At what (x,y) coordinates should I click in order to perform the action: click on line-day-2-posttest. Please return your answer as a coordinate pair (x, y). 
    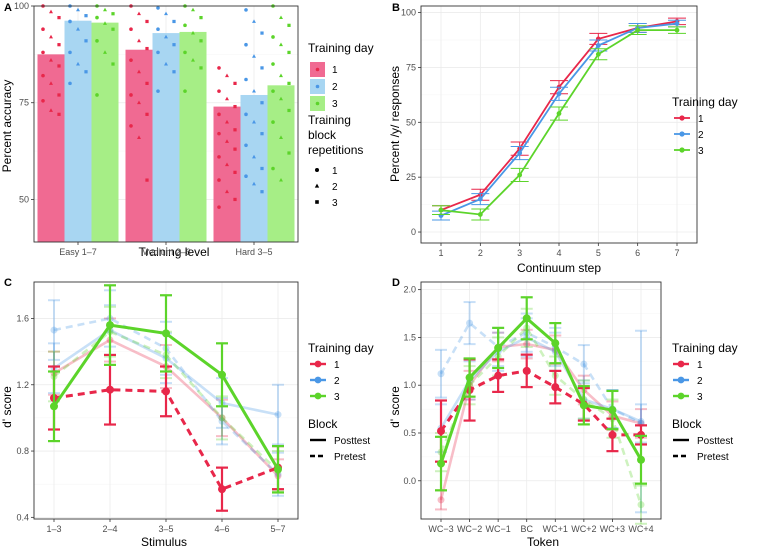
    Looking at the image, I should click on (540, 382).